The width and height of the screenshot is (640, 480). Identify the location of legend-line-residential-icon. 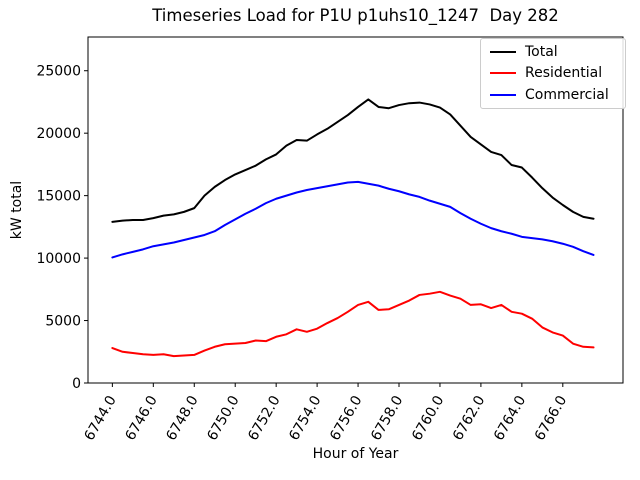
(503, 73).